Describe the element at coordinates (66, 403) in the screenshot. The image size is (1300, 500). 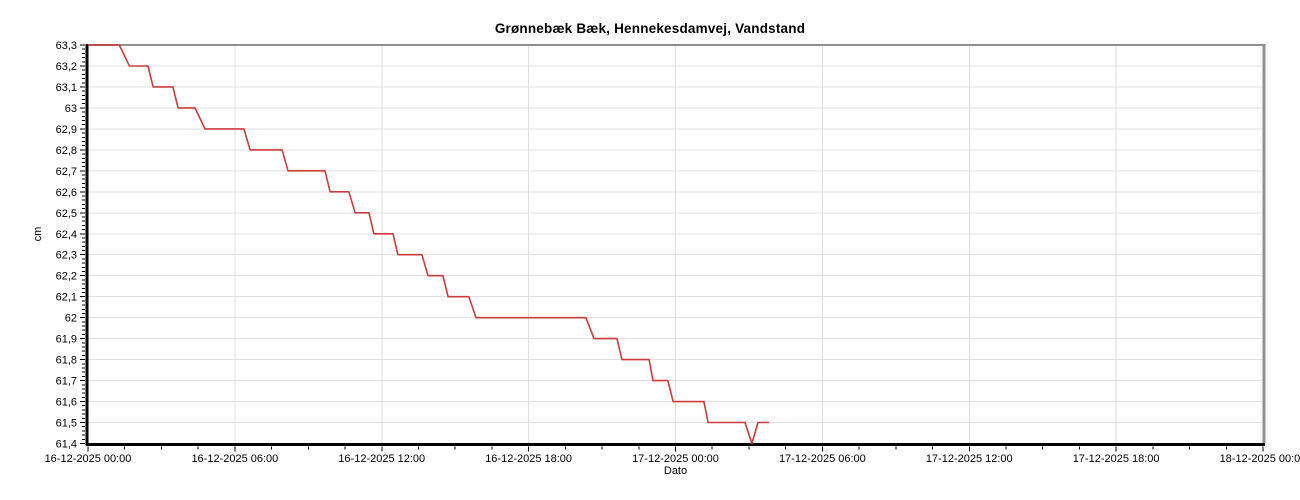
I see `y-tick-label: 61,6` at that location.